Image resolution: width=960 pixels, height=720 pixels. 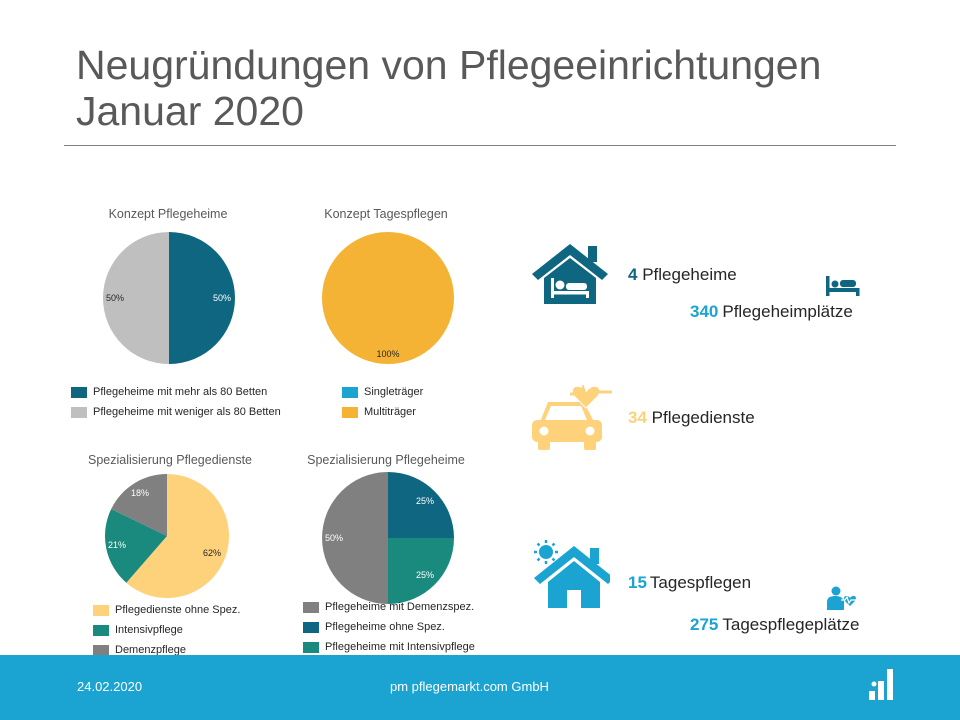 What do you see at coordinates (386, 460) in the screenshot?
I see `chart-title: Spezialisierung Pflegeheime` at bounding box center [386, 460].